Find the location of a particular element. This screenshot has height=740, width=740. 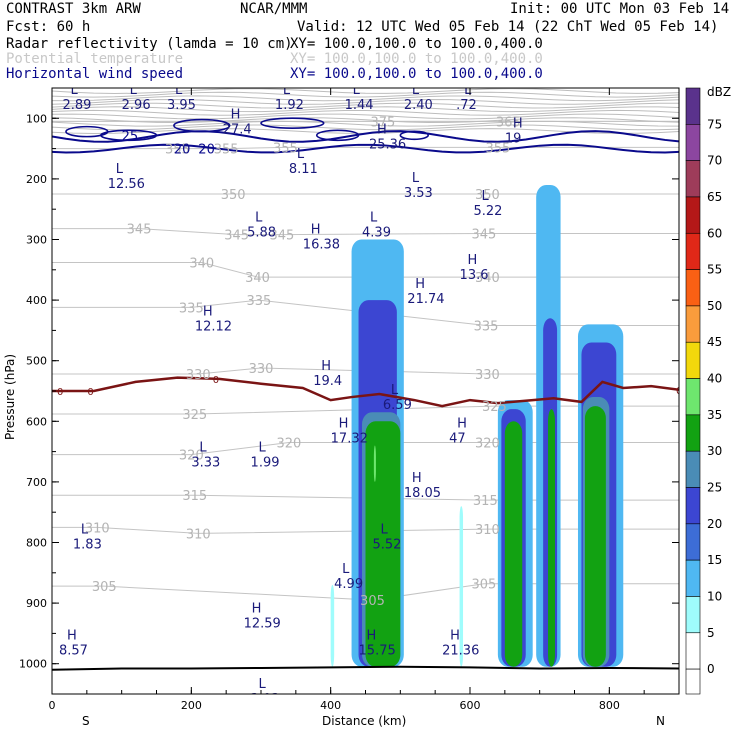

theta-label: 350 is located at coordinates (487, 195).